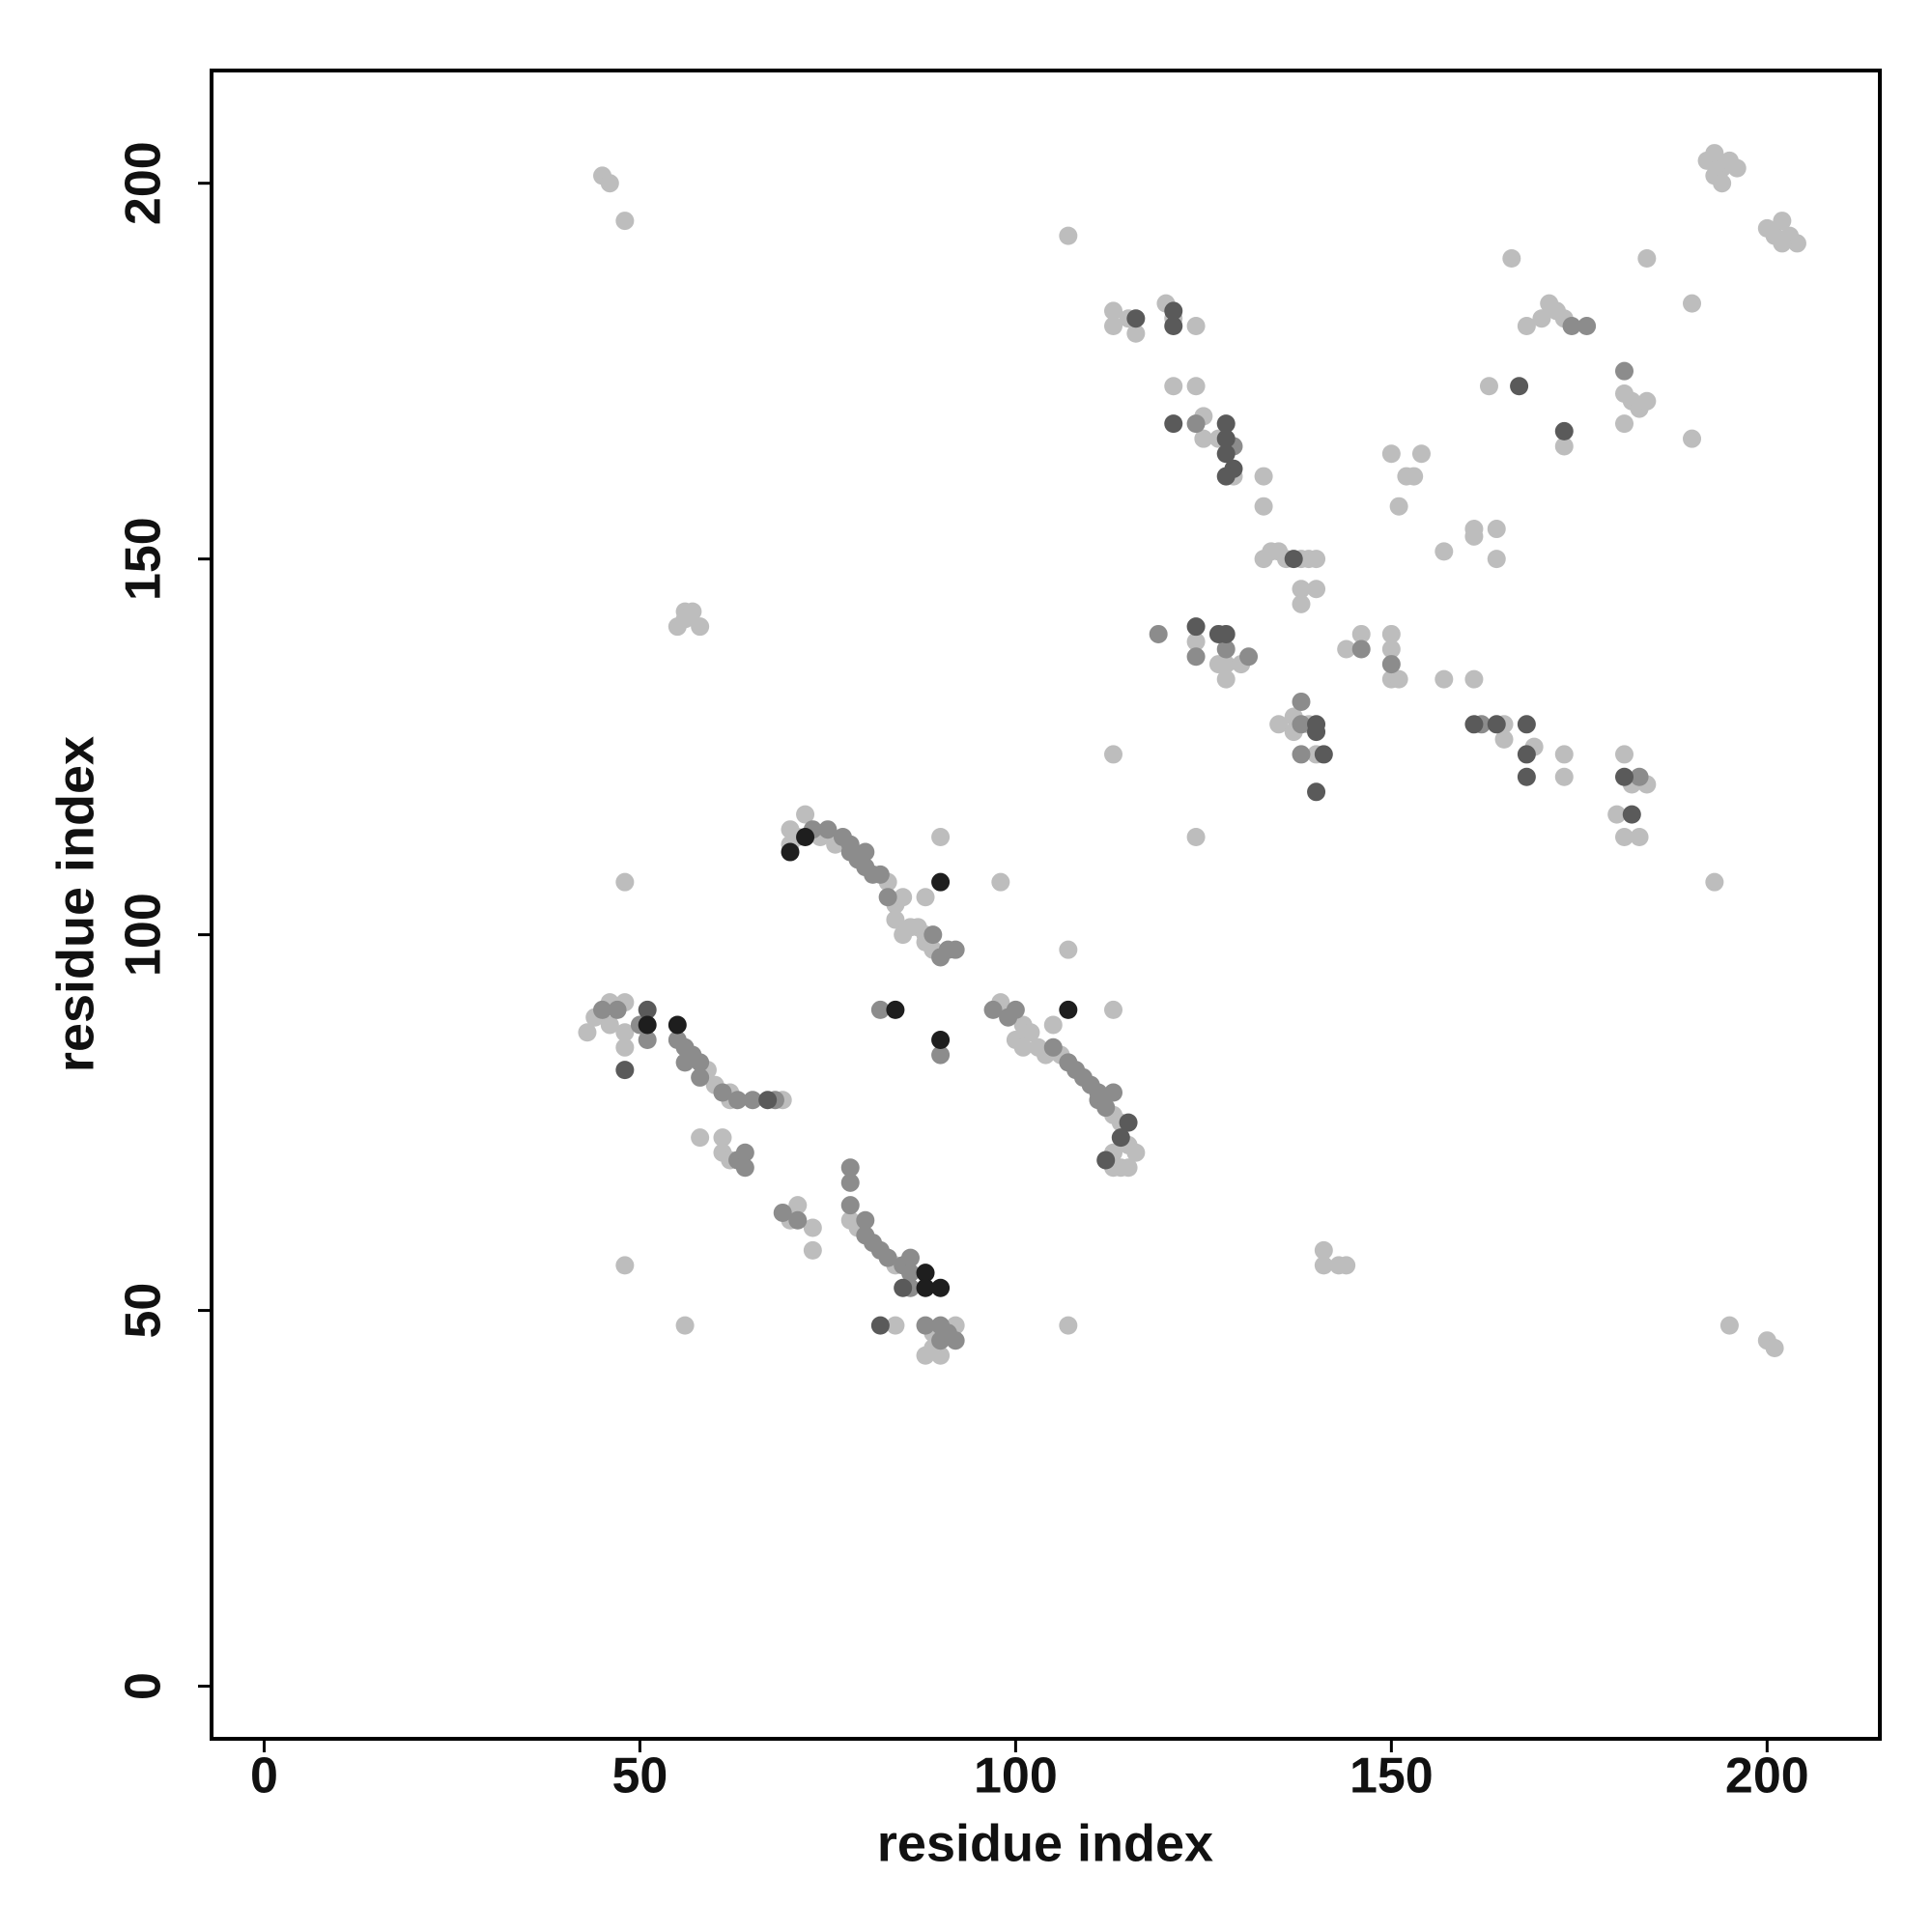  Describe the element at coordinates (144, 183) in the screenshot. I see `y-tick-label: 200` at that location.